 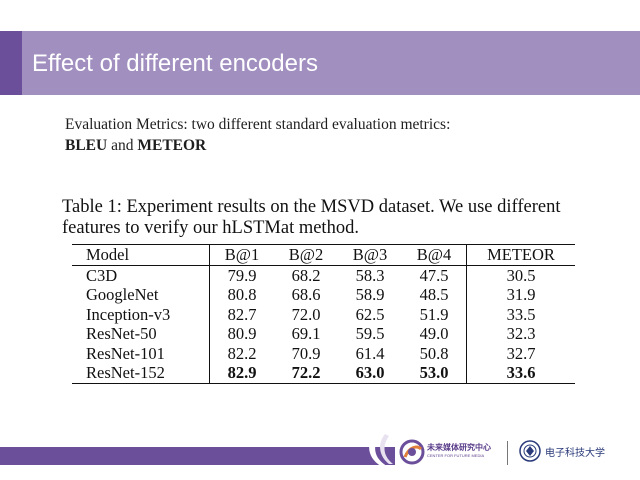 What do you see at coordinates (306, 254) in the screenshot?
I see `header-b2: B@2` at bounding box center [306, 254].